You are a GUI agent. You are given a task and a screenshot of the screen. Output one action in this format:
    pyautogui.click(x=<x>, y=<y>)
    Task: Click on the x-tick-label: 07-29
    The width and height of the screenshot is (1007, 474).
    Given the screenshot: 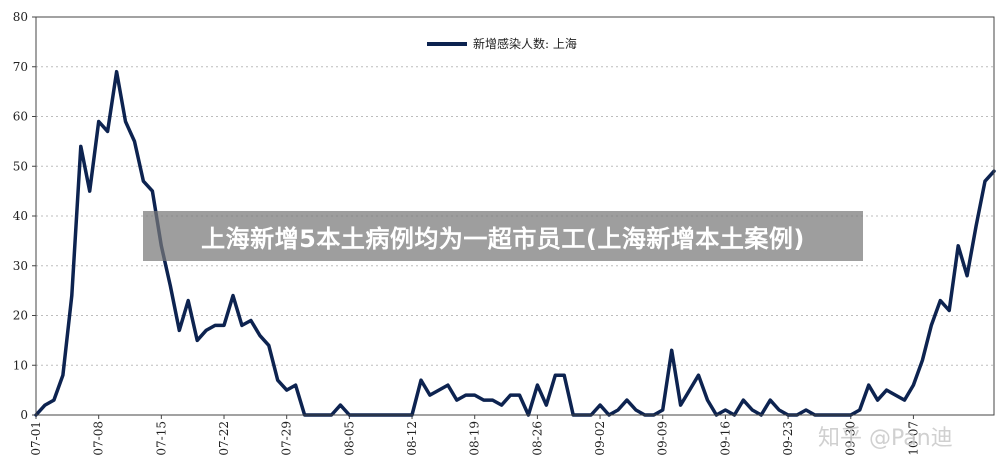 What is the action you would take?
    pyautogui.click(x=287, y=438)
    